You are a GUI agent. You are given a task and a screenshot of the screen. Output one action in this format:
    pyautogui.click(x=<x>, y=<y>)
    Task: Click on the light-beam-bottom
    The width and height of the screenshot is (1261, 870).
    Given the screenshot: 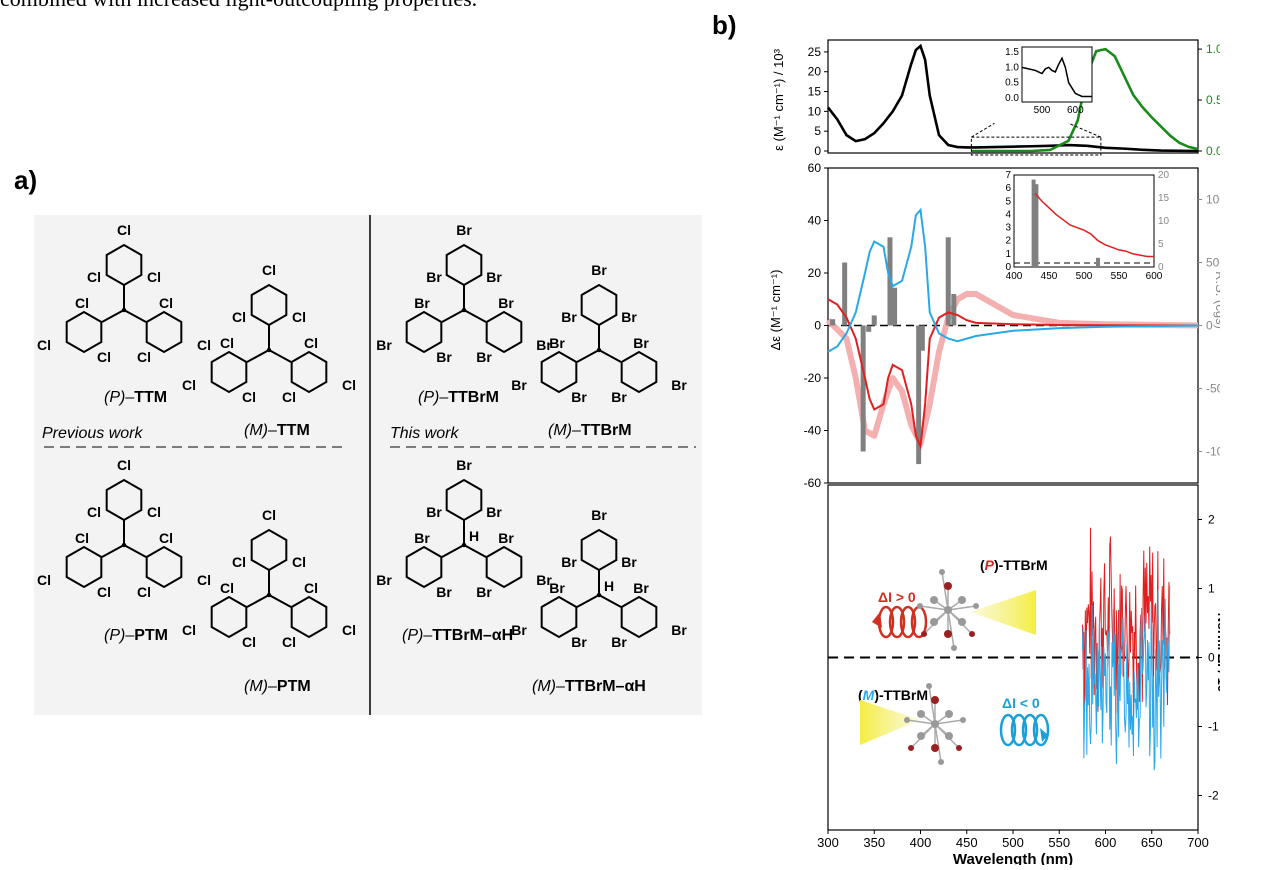 What is the action you would take?
    pyautogui.click(x=890, y=722)
    